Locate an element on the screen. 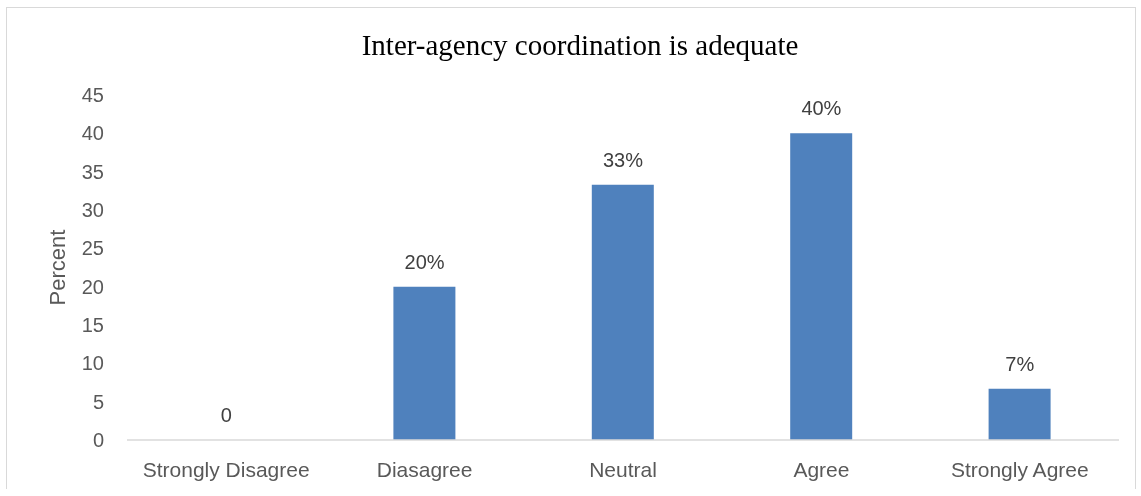 This screenshot has height=496, width=1141. data-label: 7% is located at coordinates (1020, 363).